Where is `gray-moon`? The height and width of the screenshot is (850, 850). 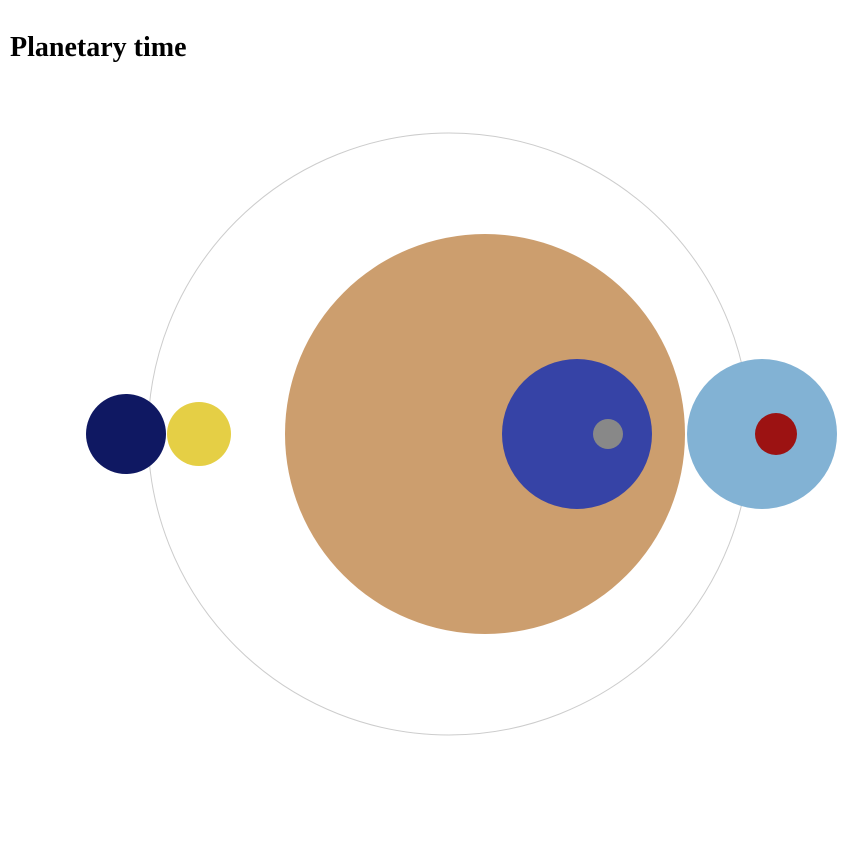 gray-moon is located at coordinates (608, 434).